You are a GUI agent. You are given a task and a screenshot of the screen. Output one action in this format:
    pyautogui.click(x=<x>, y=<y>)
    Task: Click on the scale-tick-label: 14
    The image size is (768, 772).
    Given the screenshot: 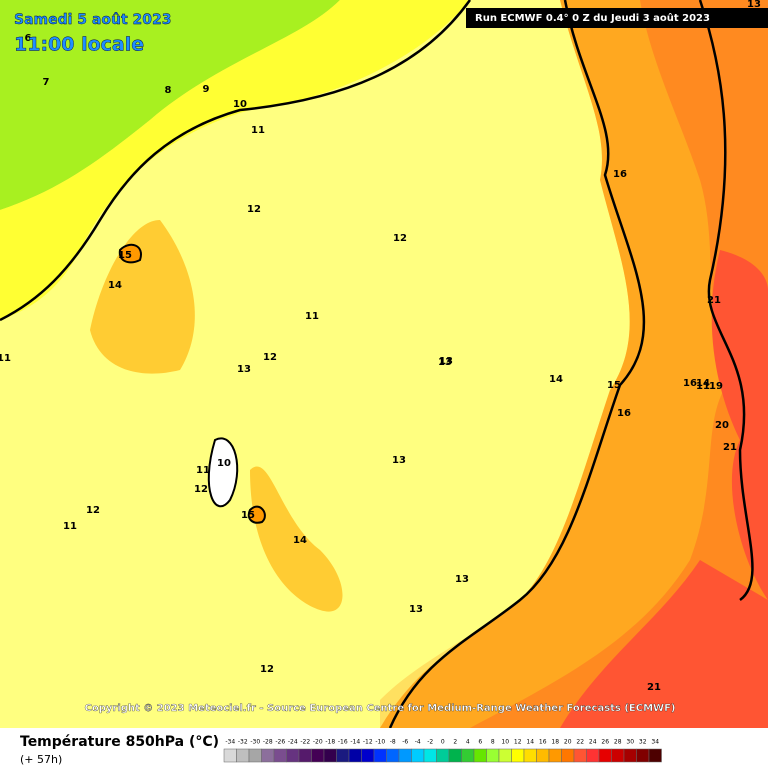 What is the action you would take?
    pyautogui.click(x=530, y=742)
    